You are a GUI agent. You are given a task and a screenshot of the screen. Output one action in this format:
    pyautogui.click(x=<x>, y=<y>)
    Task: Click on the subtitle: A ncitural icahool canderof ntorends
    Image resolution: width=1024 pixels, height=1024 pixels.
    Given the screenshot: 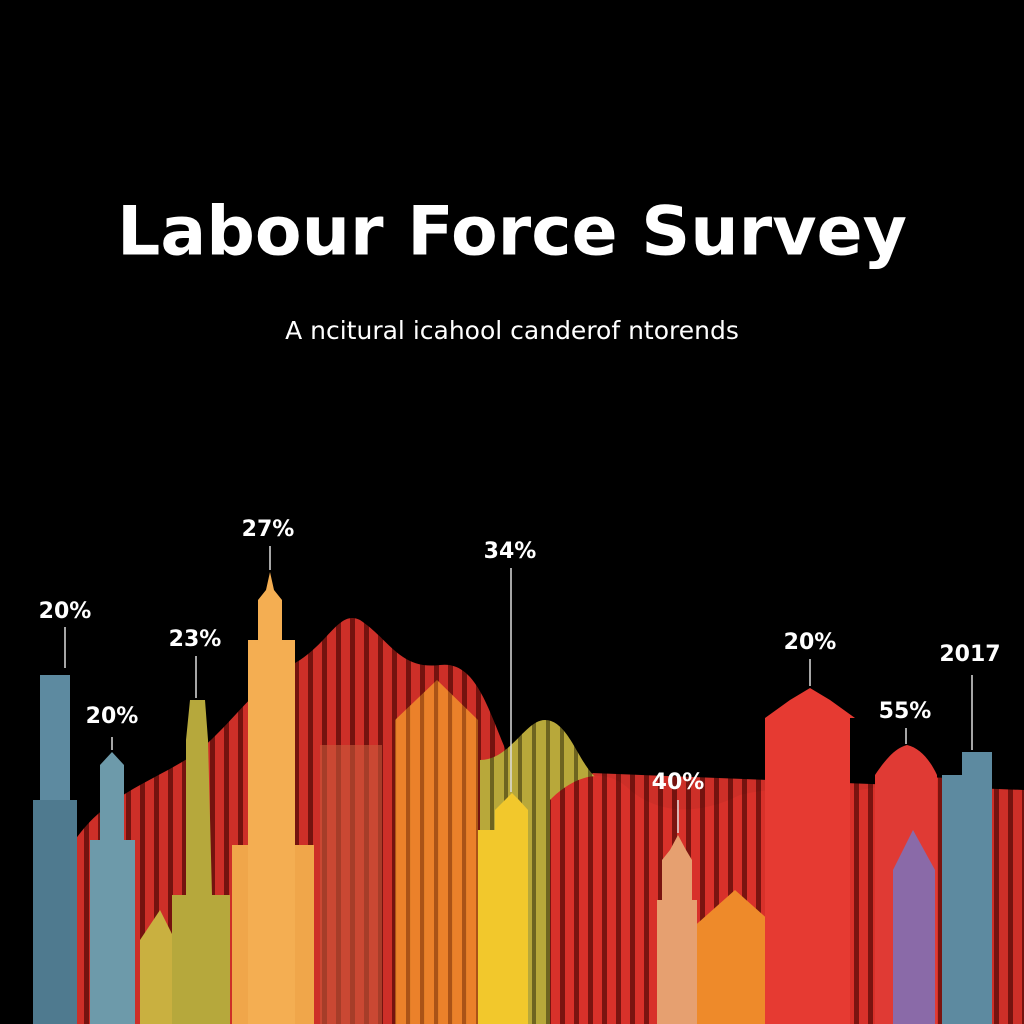 What is the action you would take?
    pyautogui.click(x=512, y=330)
    